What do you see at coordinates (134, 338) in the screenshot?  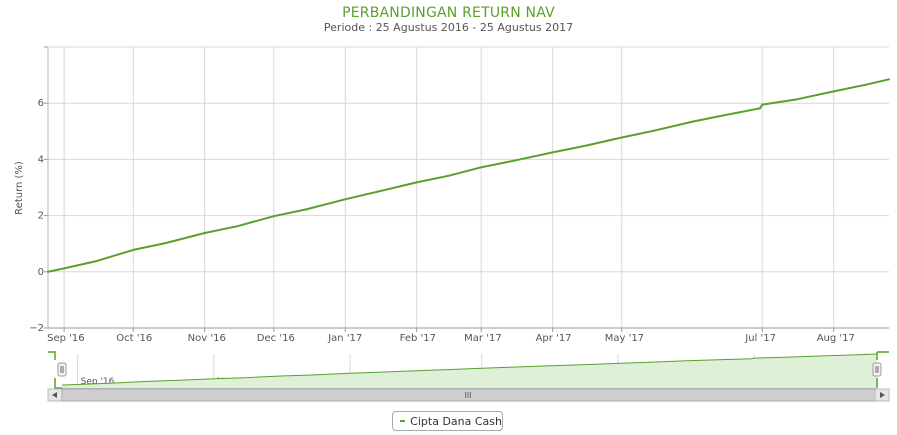 I see `x-tick-label: Oct '16` at bounding box center [134, 338].